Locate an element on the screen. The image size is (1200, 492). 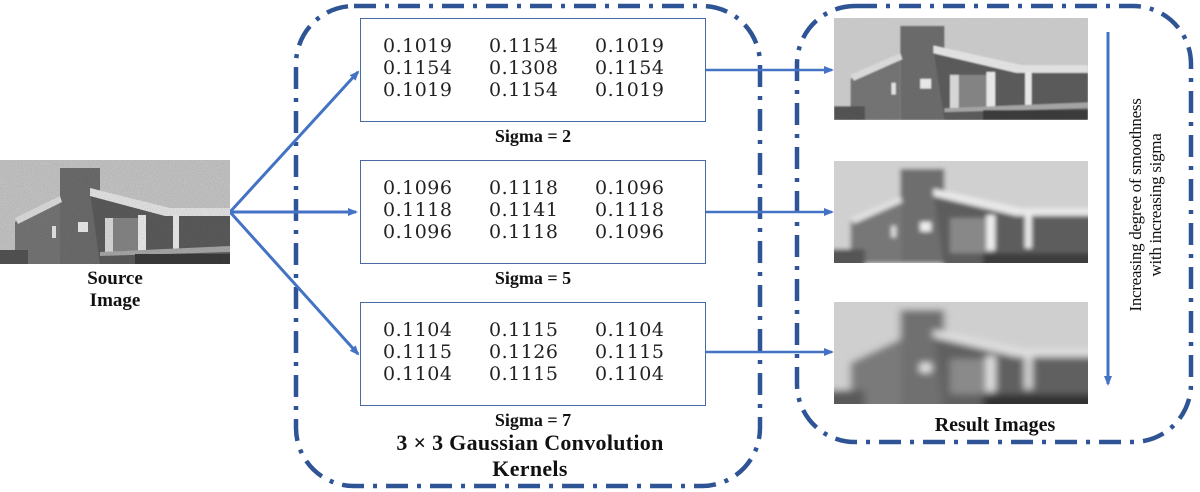
source-label-line2: Image is located at coordinates (115, 300).